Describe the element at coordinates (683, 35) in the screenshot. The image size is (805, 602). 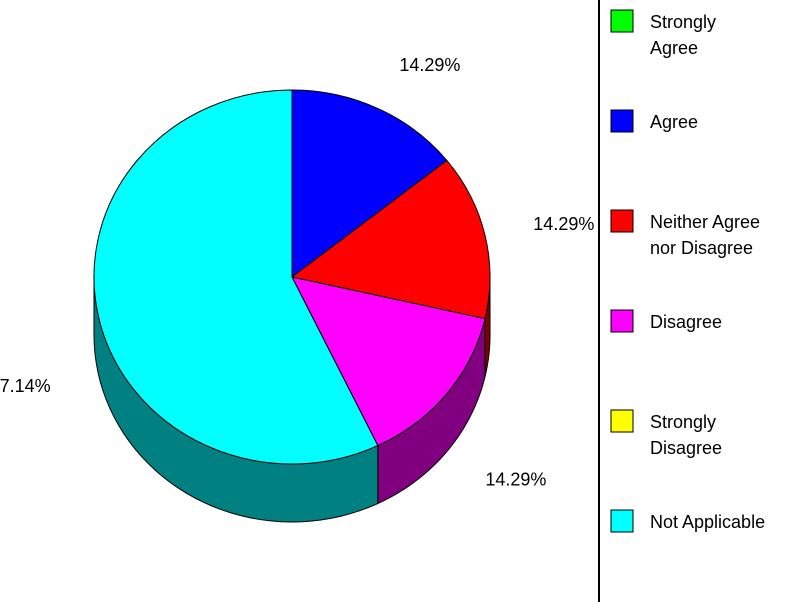
I see `legend-label-strongly-agree: Strongly Agree` at that location.